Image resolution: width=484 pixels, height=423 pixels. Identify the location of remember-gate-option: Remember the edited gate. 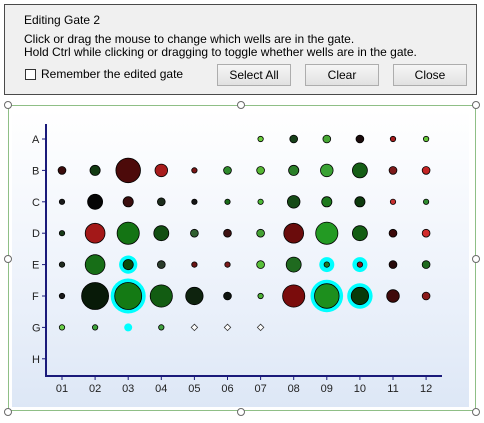
(104, 74).